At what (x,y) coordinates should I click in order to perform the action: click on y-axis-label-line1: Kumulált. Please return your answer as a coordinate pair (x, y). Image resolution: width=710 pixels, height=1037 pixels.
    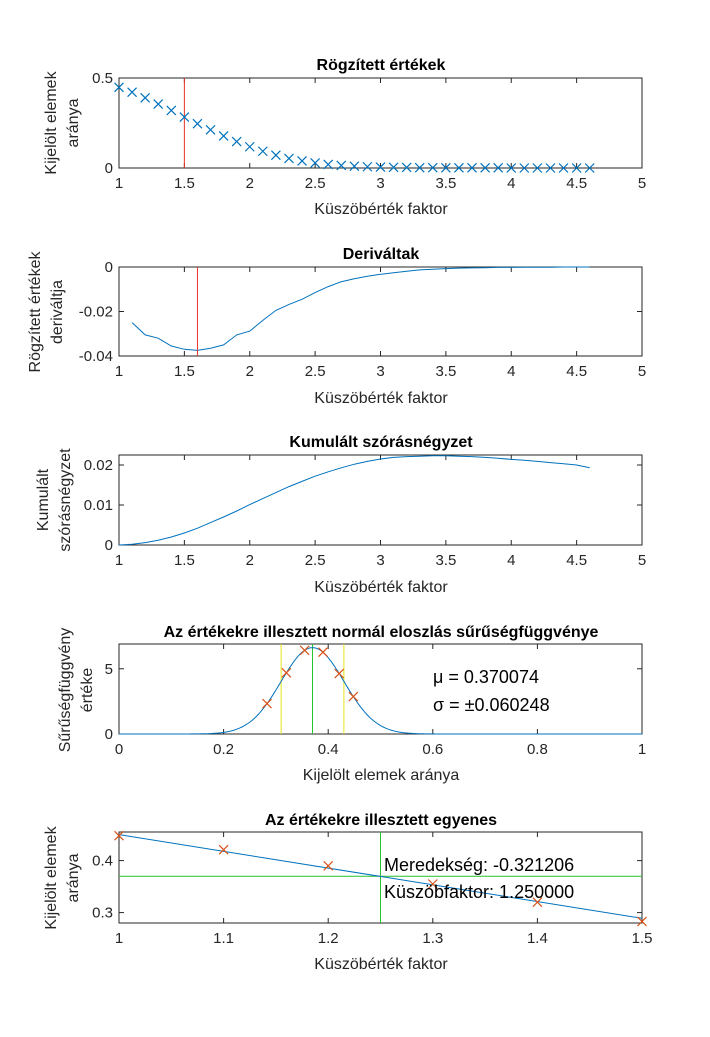
    Looking at the image, I should click on (43, 499).